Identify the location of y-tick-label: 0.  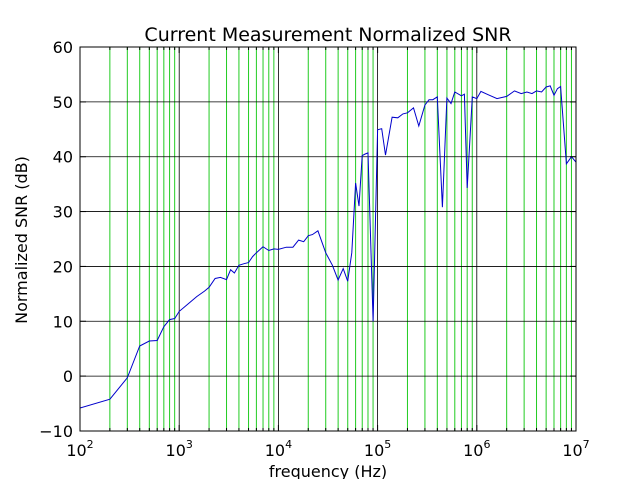
(68, 376).